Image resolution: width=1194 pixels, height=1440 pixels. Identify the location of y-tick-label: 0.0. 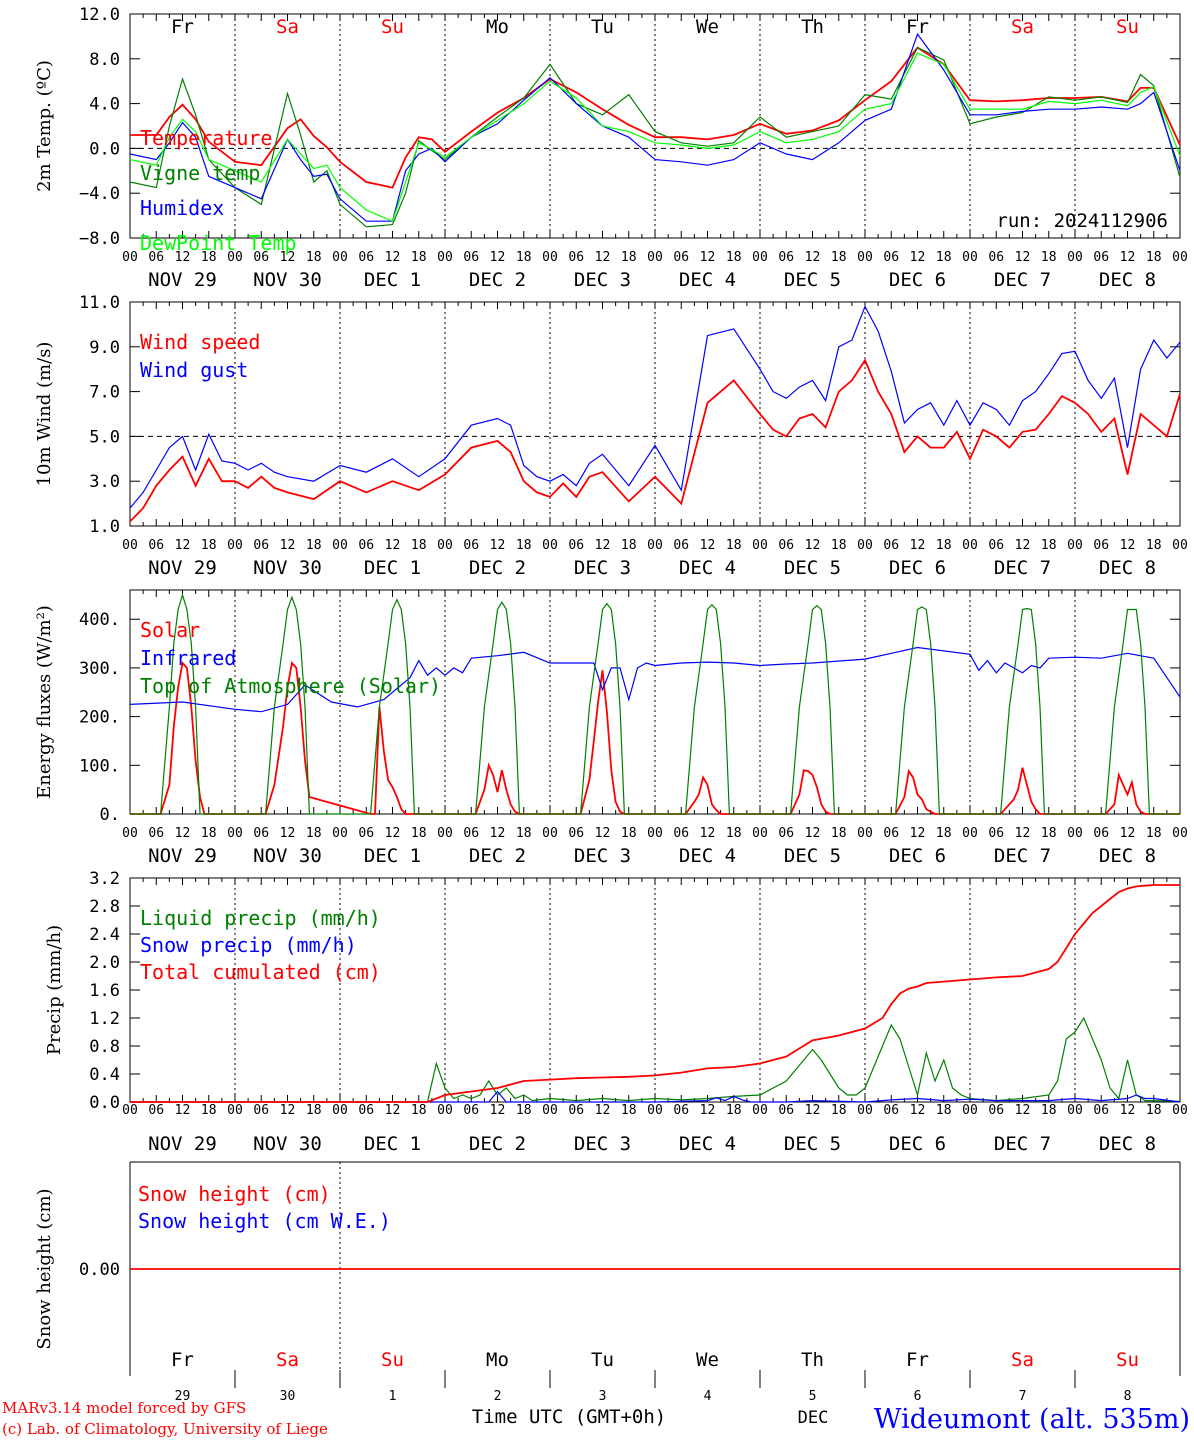
(104, 1103).